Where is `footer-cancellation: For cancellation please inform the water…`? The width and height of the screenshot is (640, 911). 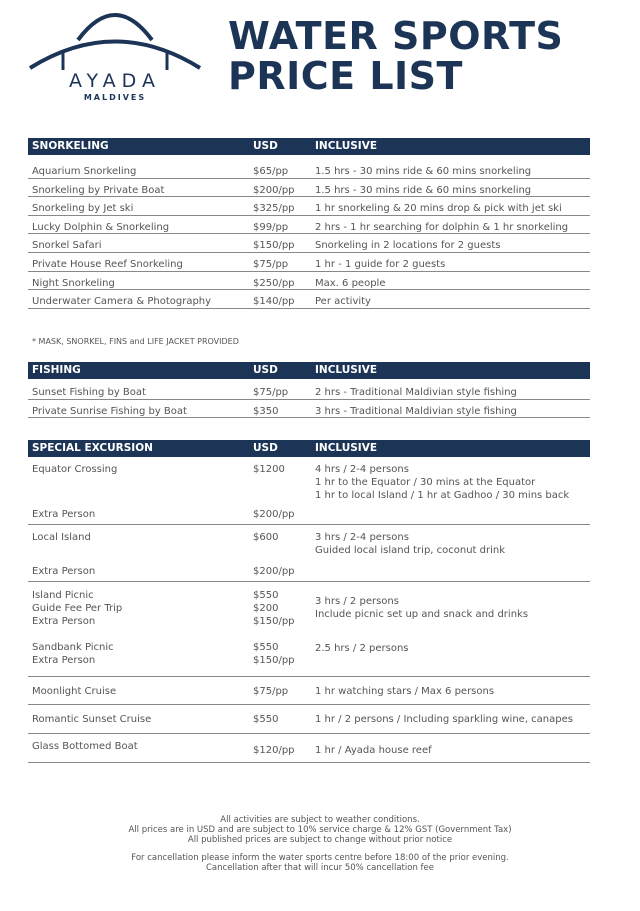
footer-cancellation: For cancellation please inform the water… is located at coordinates (320, 863).